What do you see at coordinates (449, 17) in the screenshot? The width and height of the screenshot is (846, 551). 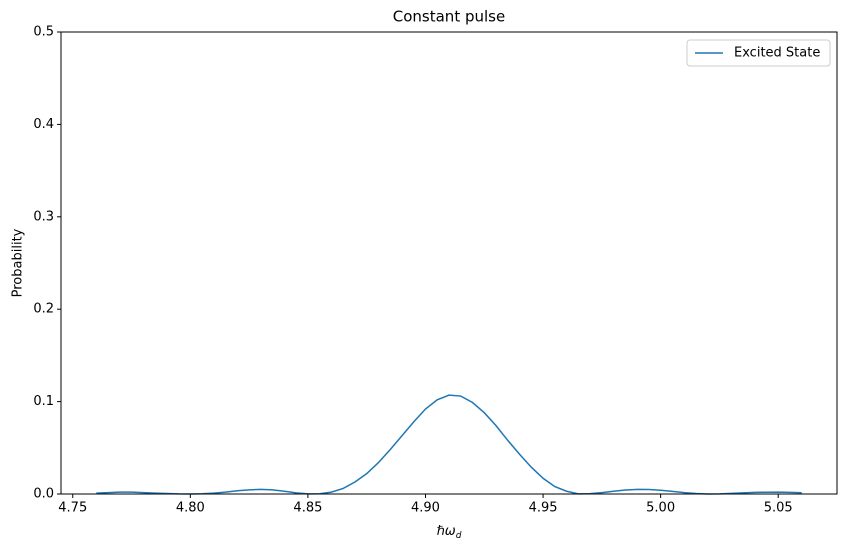 I see `chart-title: Constant pulse` at bounding box center [449, 17].